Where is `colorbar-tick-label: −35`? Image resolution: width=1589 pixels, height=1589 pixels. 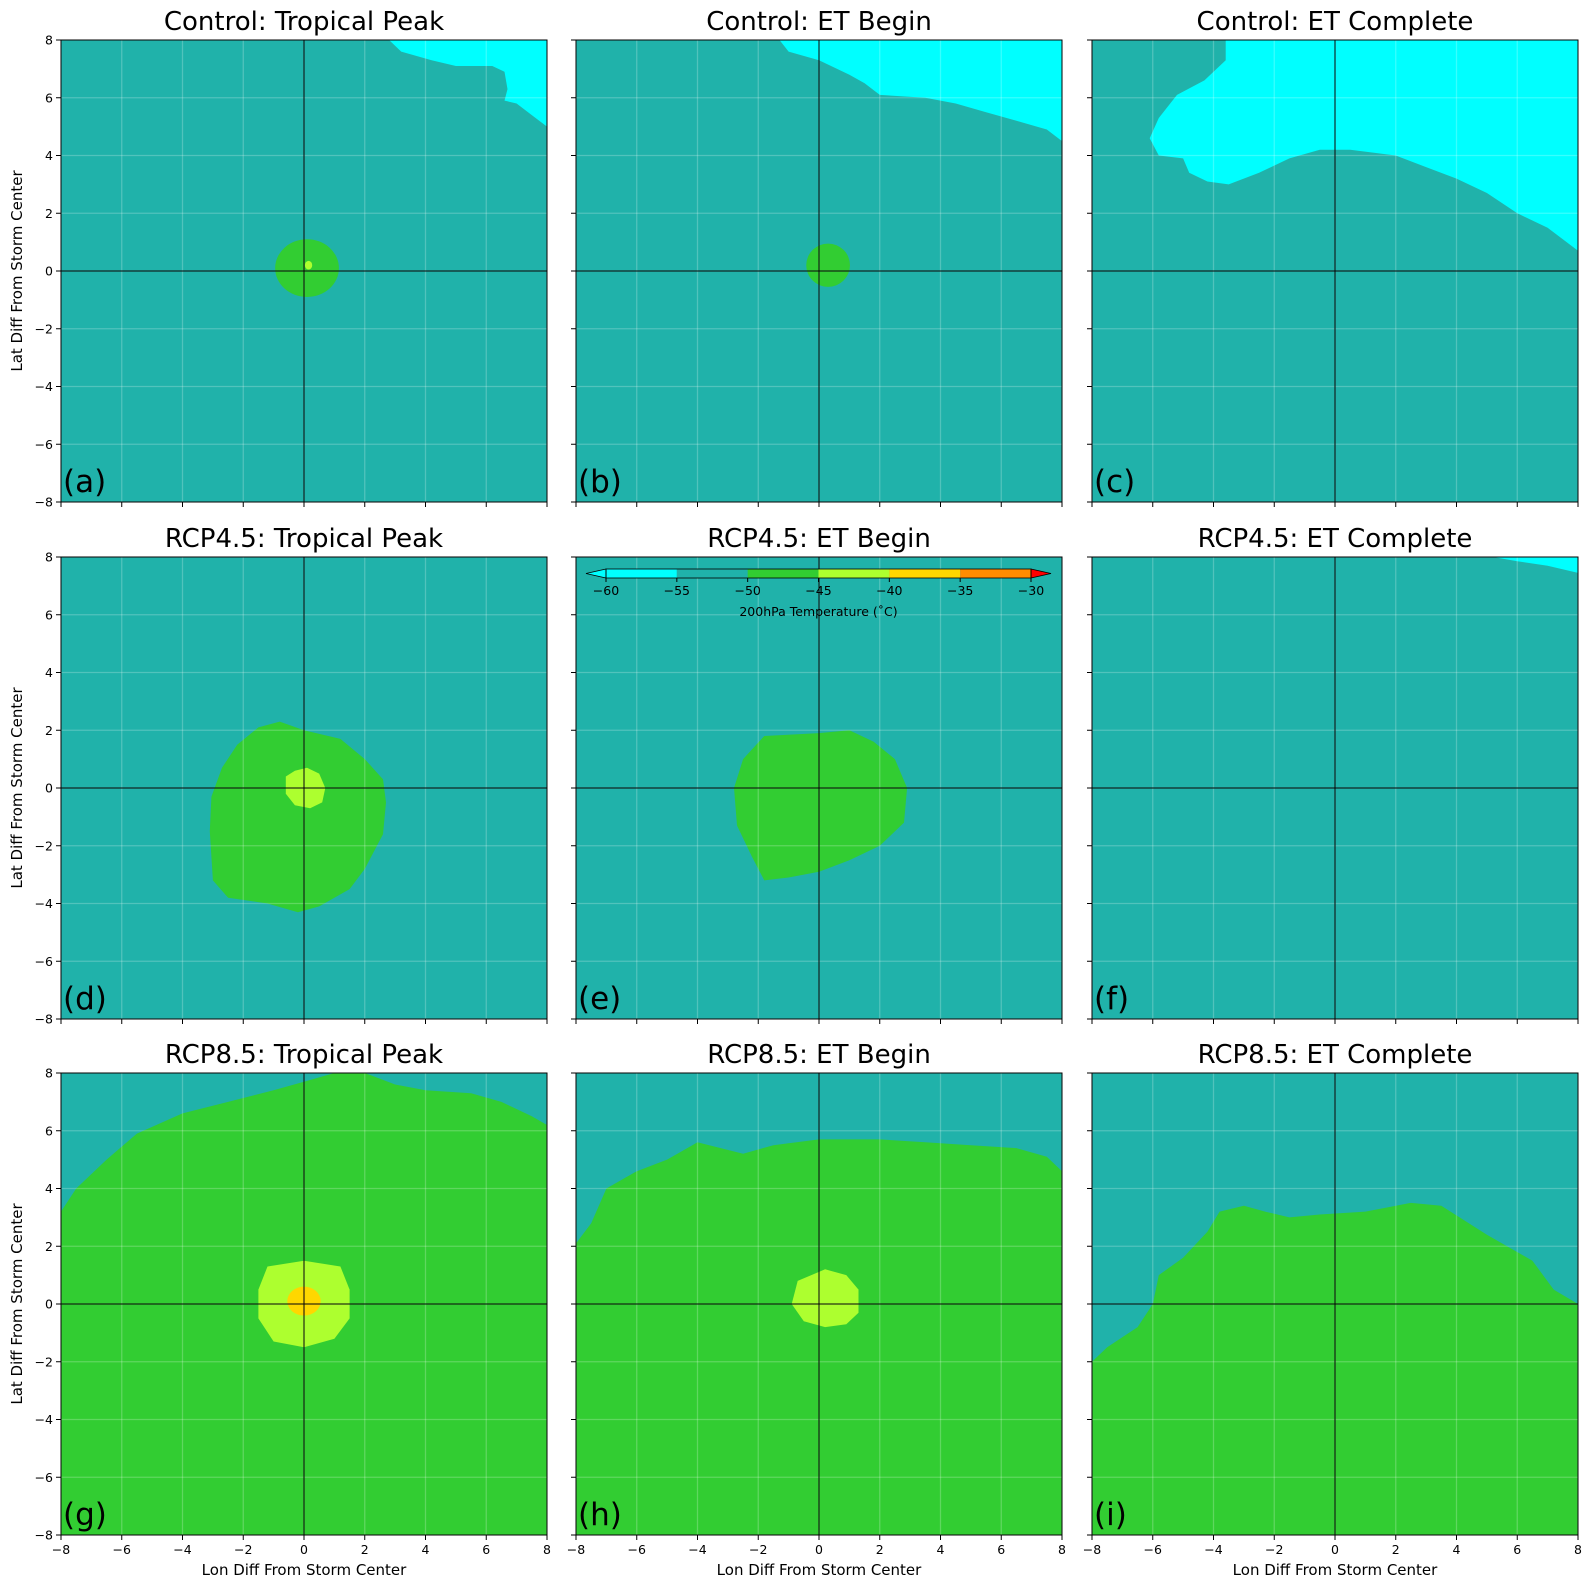 colorbar-tick-label: −35 is located at coordinates (960, 590).